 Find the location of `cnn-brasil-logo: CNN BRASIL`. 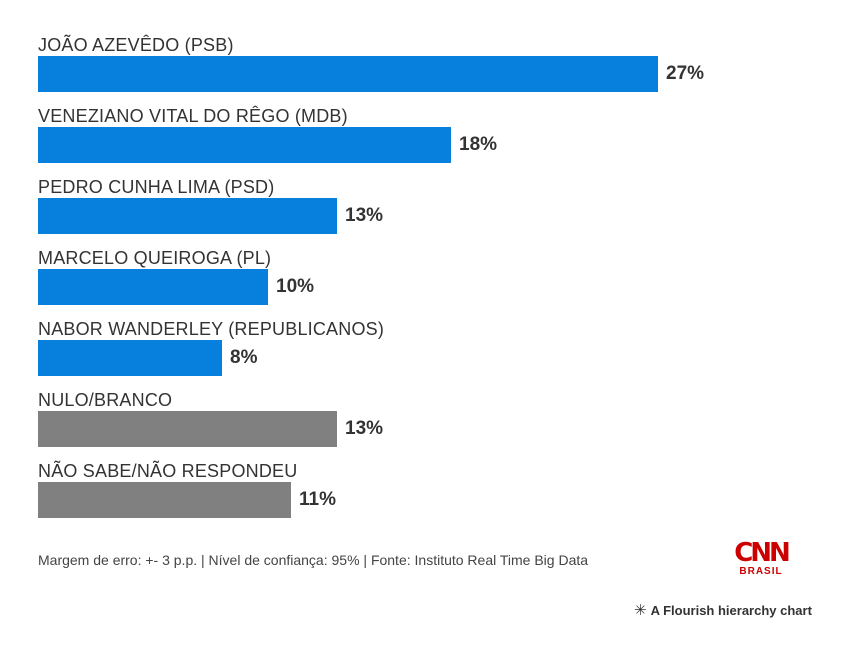

cnn-brasil-logo: CNN BRASIL is located at coordinates (761, 559).